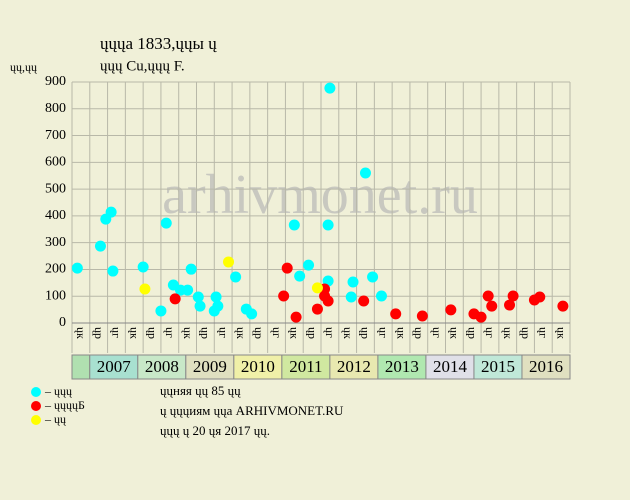 This screenshot has height=500, width=630. Describe the element at coordinates (64, 405) in the screenshot. I see `legend-label: – ųųųųБ` at that location.